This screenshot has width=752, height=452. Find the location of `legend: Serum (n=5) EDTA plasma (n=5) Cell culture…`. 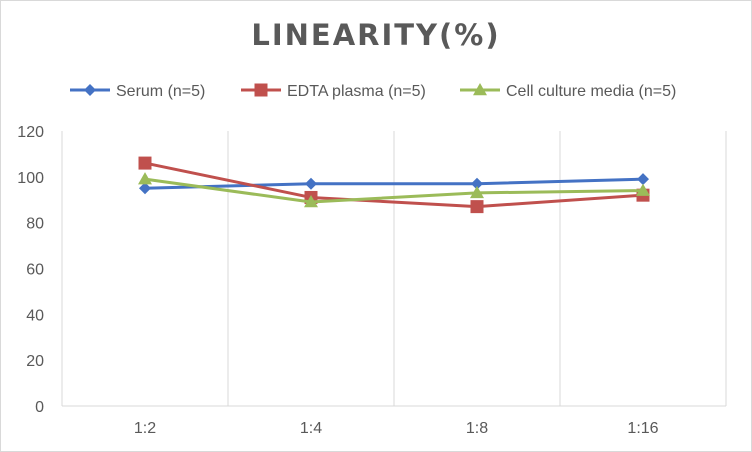

legend: Serum (n=5) EDTA plasma (n=5) Cell culture… is located at coordinates (373, 91).